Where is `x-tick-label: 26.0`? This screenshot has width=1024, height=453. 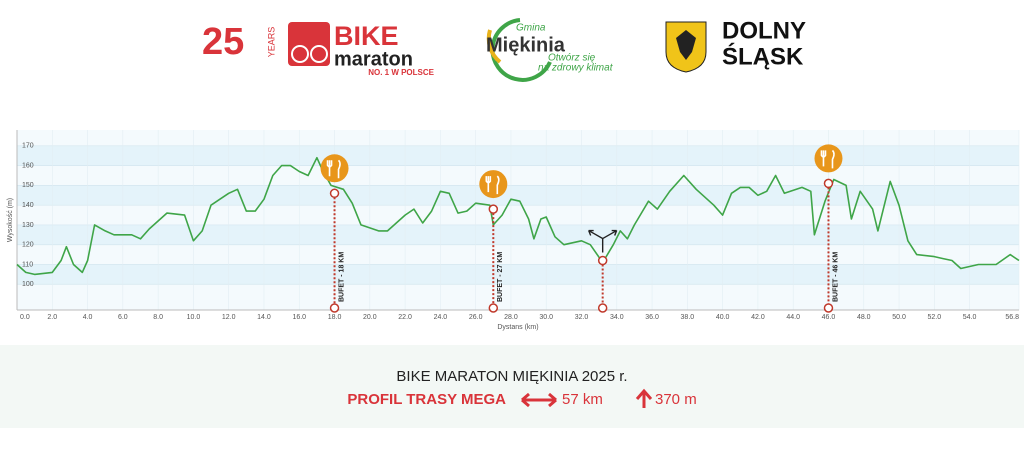
x-tick-label: 26.0 is located at coordinates (476, 317).